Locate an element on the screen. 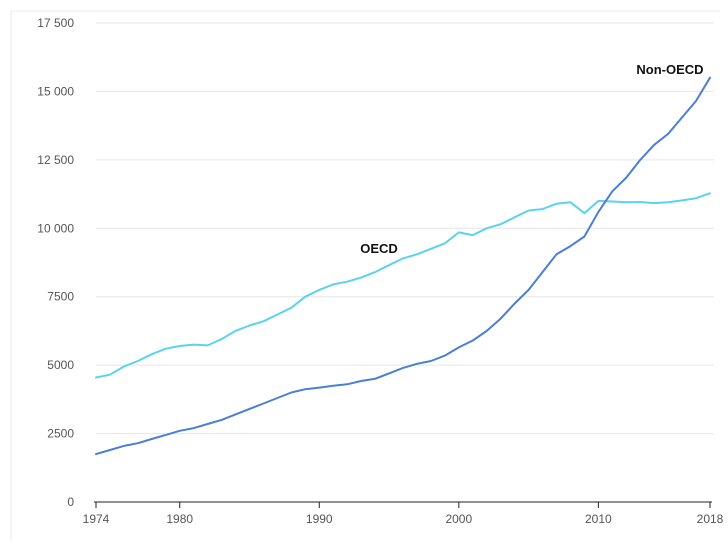 The image size is (728, 546). y-tick-label: 17 500 is located at coordinates (55, 23).